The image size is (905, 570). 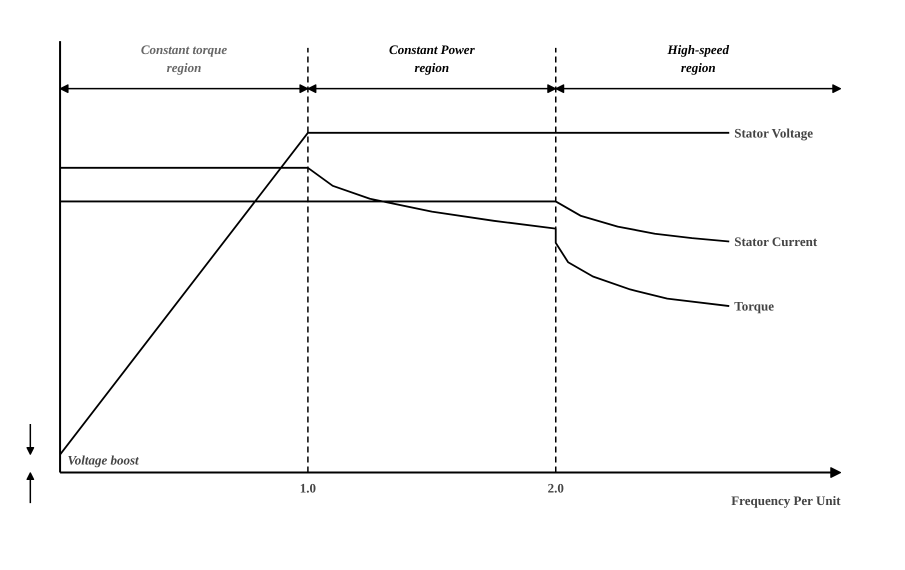 I want to click on series-label: Stator Voltage, so click(x=774, y=132).